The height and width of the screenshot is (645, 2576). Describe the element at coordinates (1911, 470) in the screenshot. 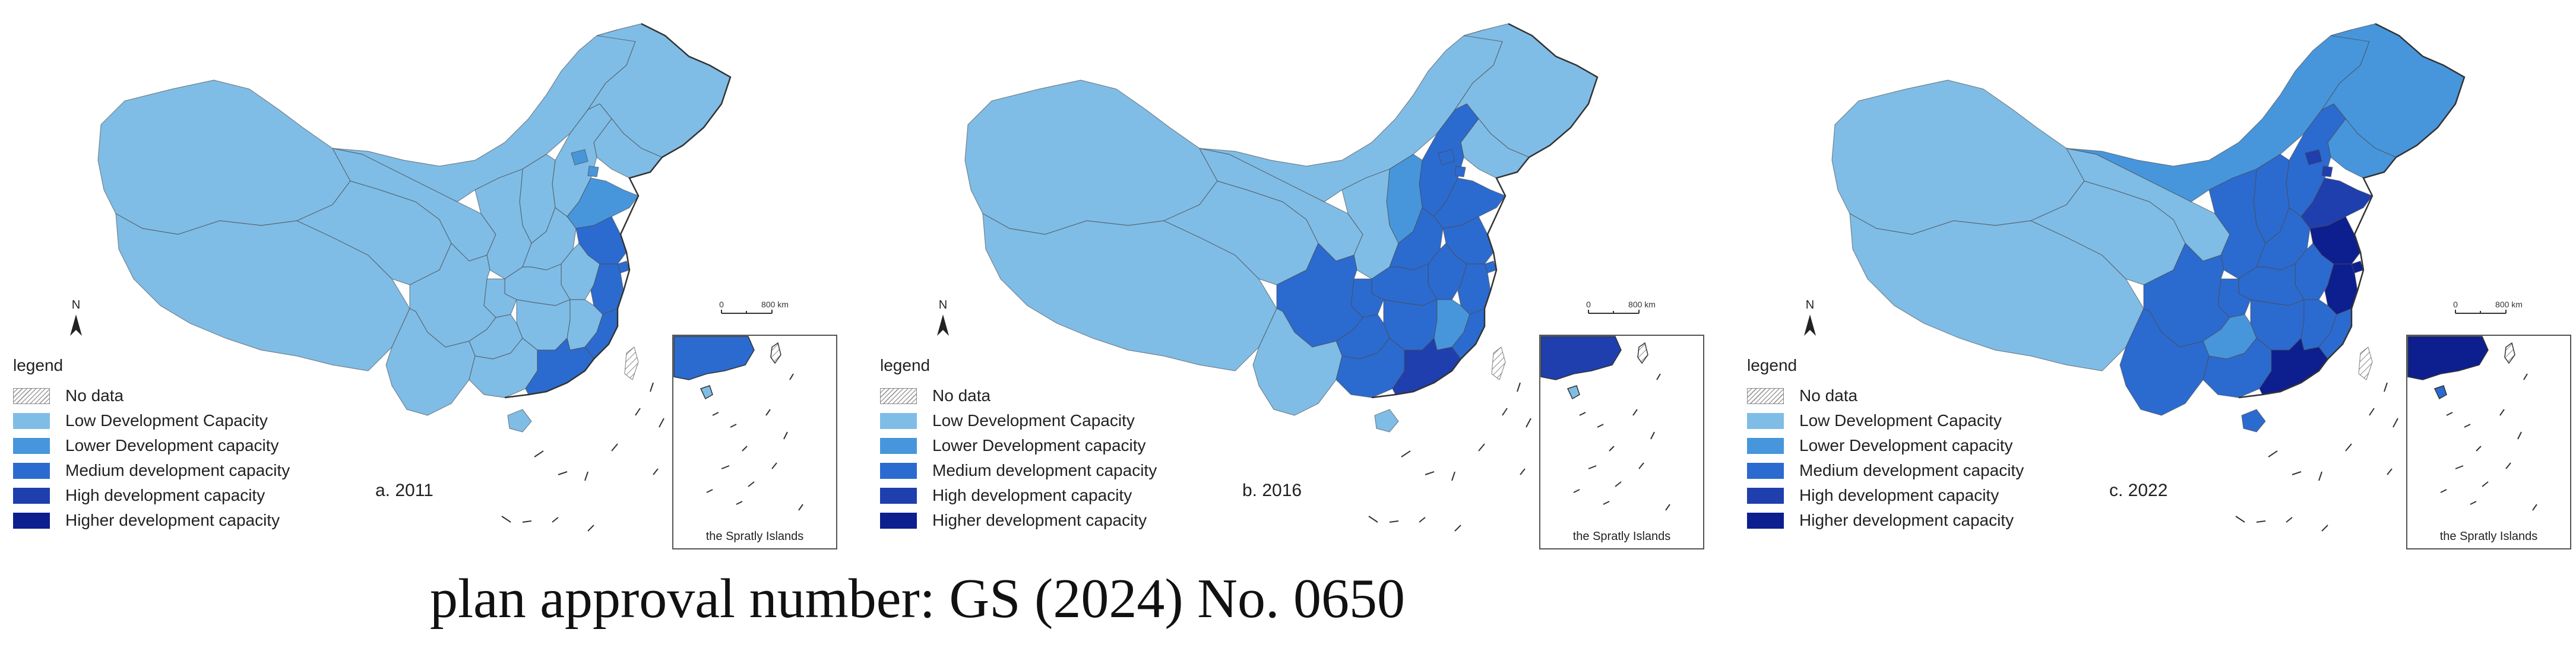

I see `legend-label: Medium development capacity` at that location.